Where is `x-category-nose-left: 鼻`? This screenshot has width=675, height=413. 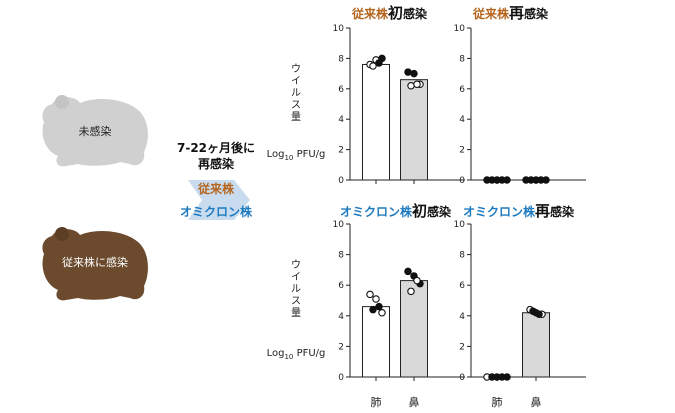
x-category-nose-left: 鼻 is located at coordinates (414, 402).